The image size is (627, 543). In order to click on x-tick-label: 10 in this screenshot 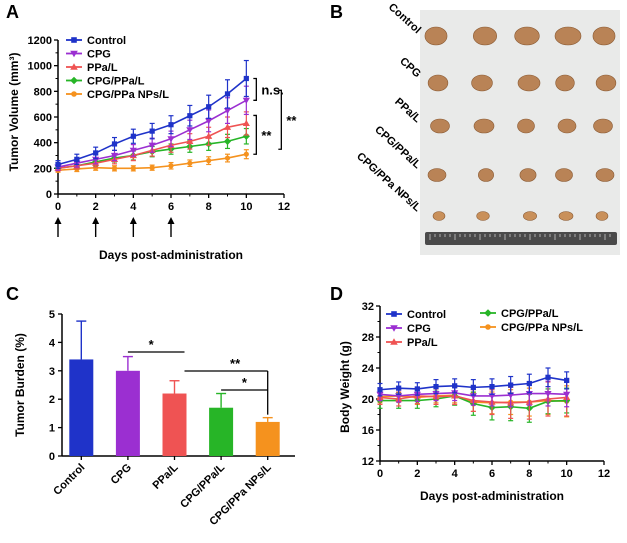, I will do `click(246, 207)`.